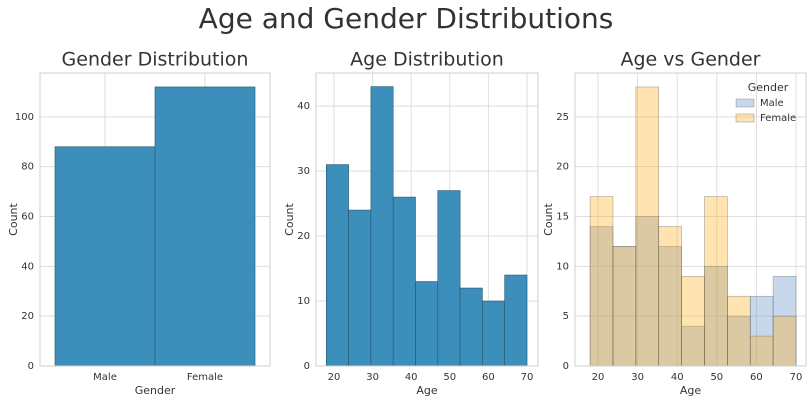 The width and height of the screenshot is (812, 409). Describe the element at coordinates (566, 316) in the screenshot. I see `y-tick-label: 5` at that location.